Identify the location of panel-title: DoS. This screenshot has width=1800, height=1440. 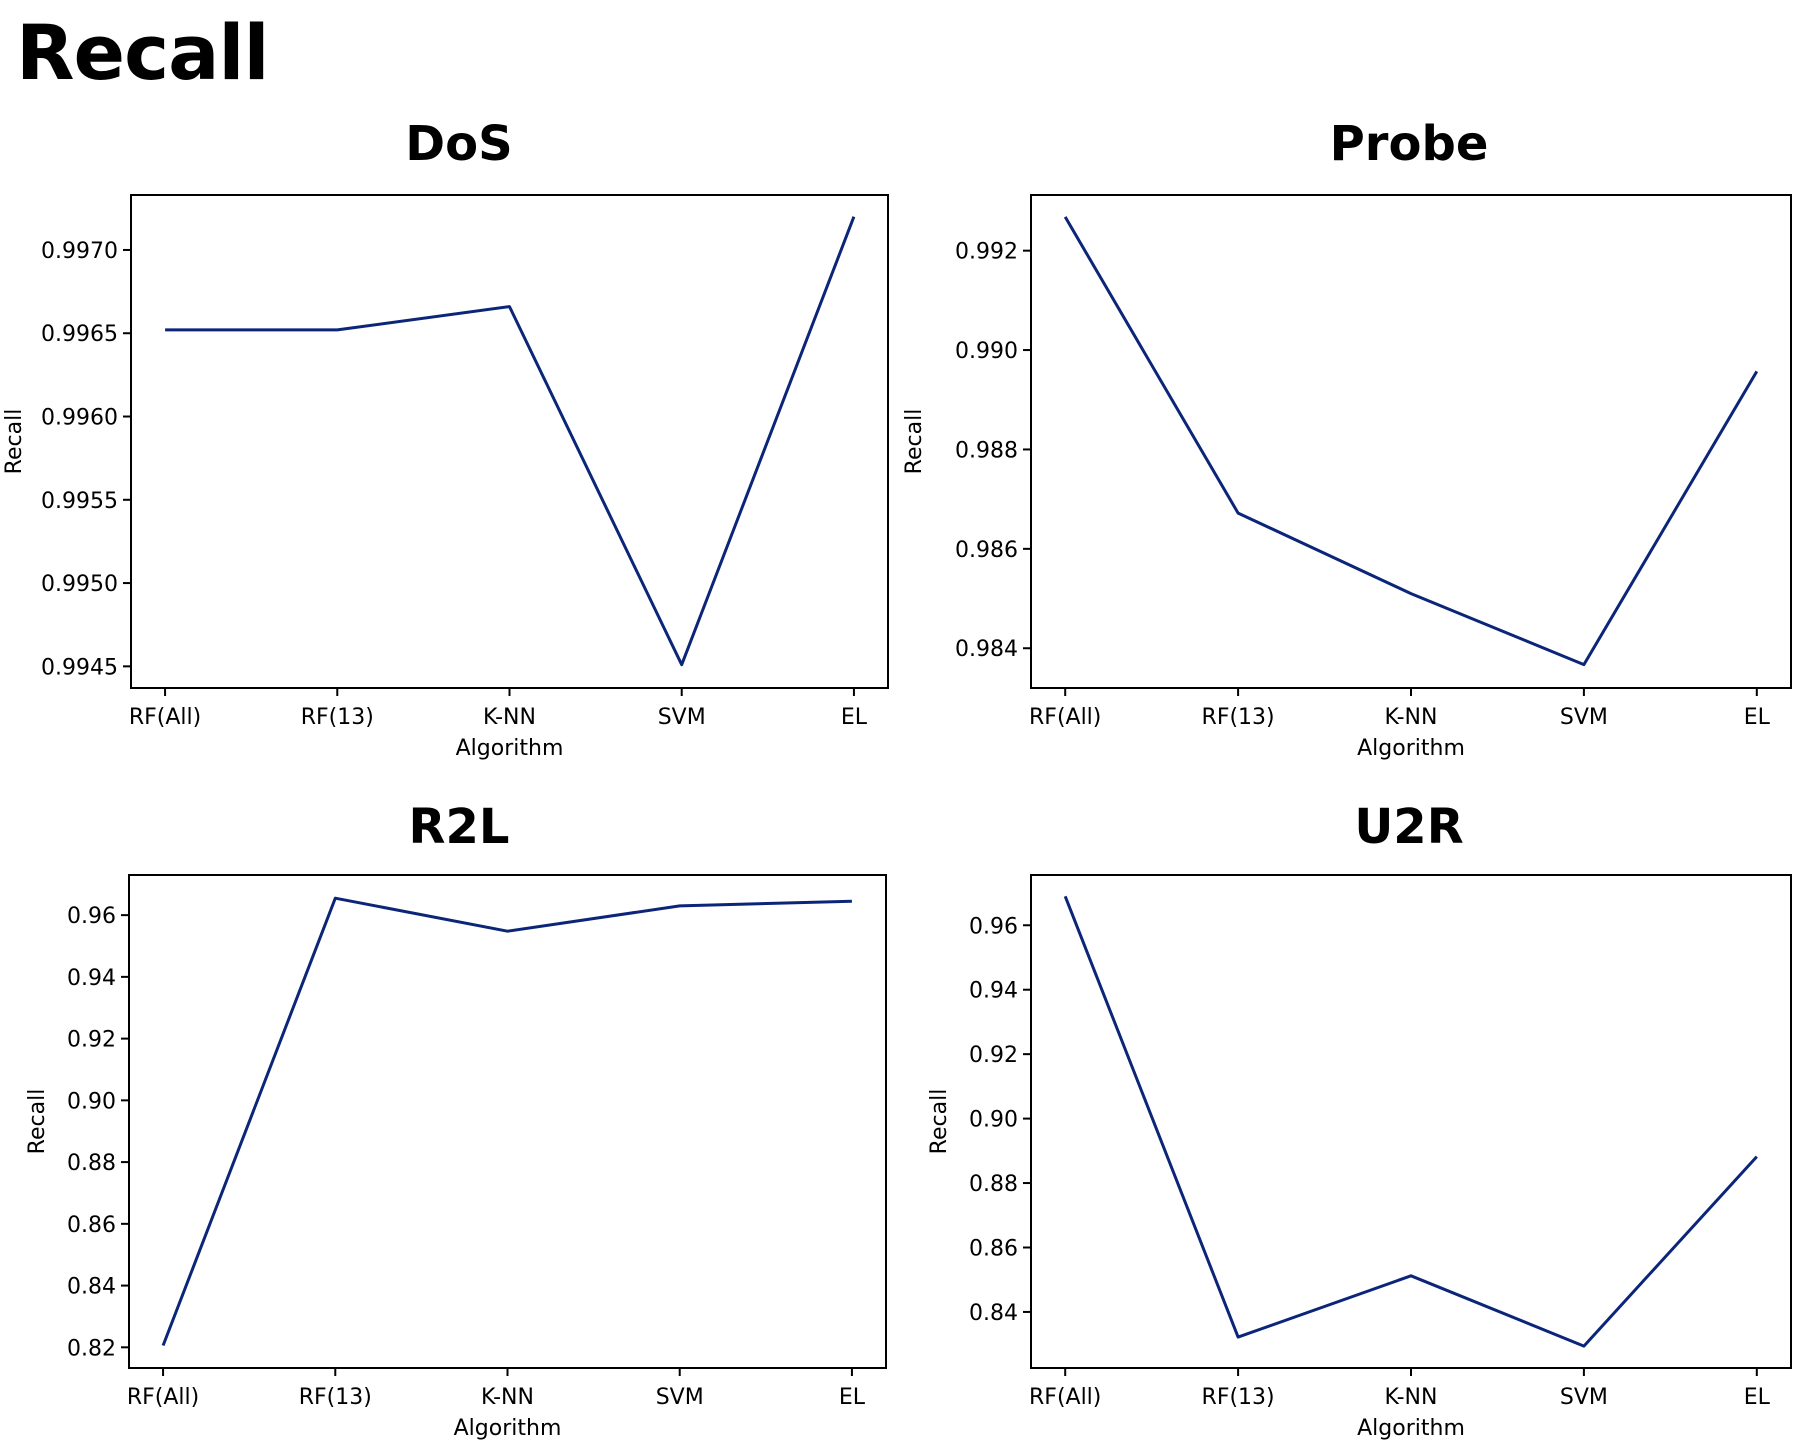
(458, 144).